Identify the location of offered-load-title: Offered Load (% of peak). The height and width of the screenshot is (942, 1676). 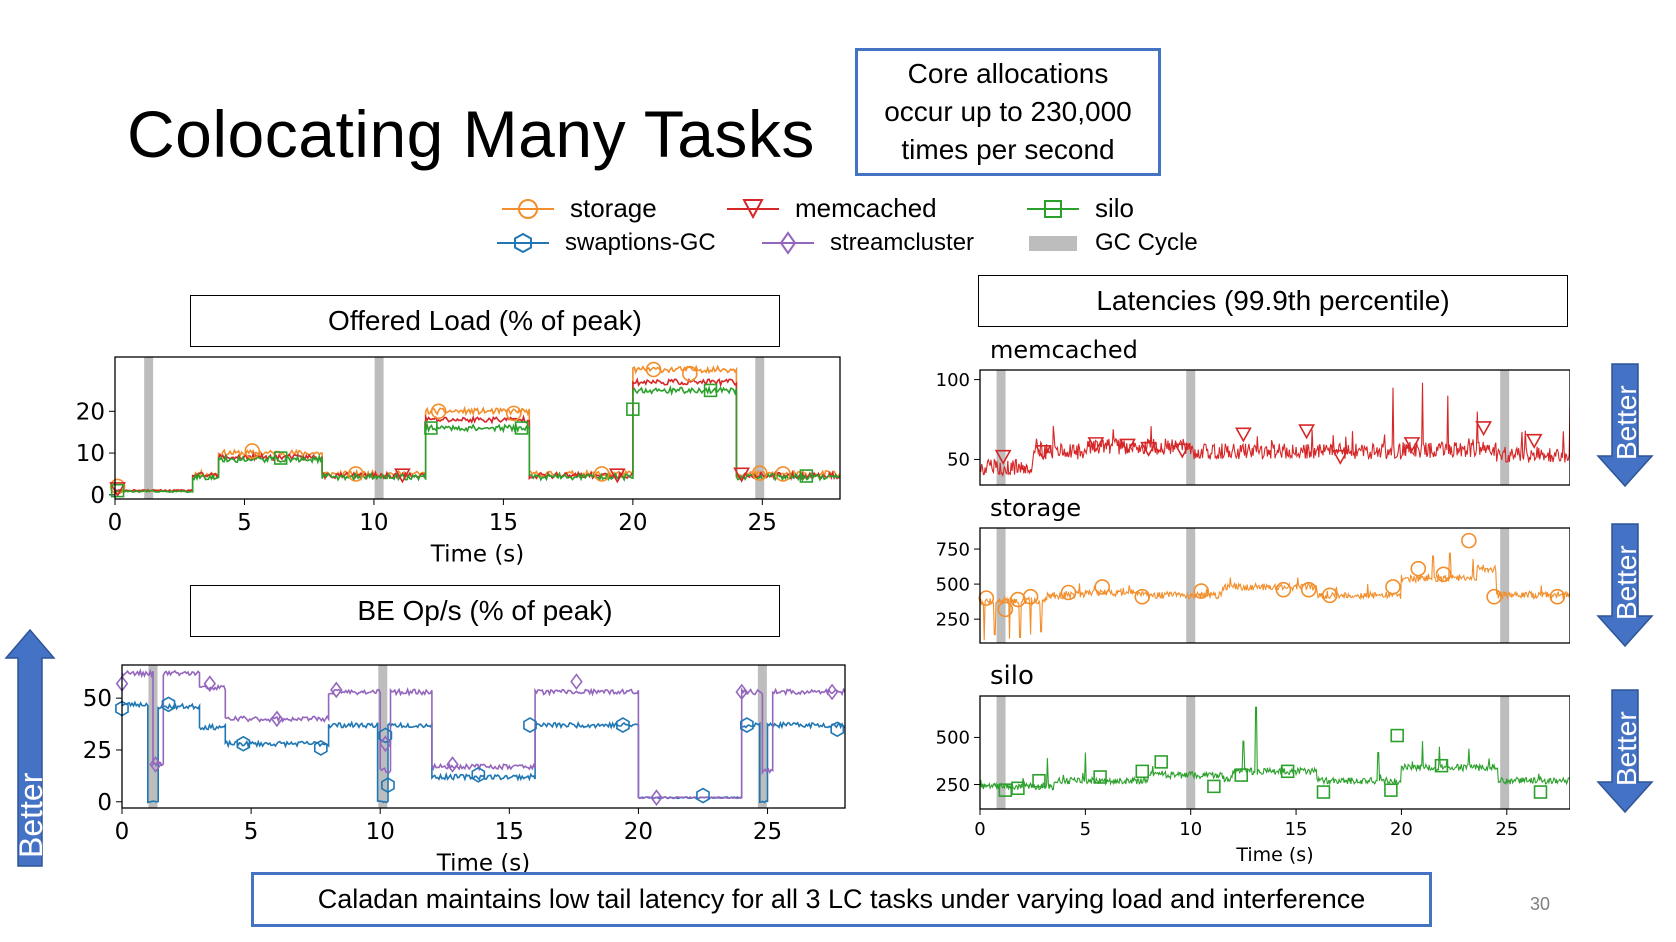
(485, 321).